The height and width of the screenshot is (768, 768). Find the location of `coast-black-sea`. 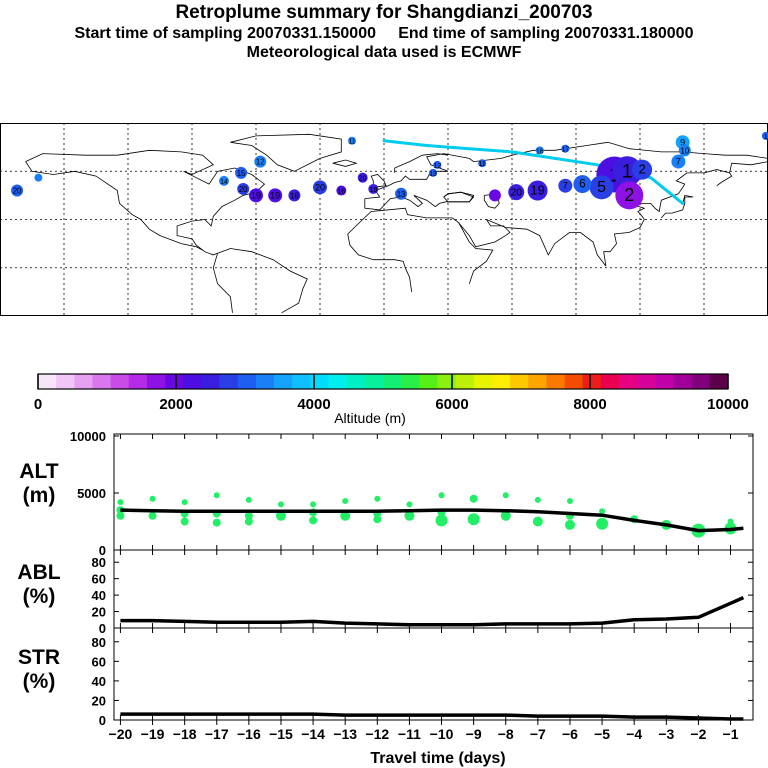

coast-black-sea is located at coordinates (459, 197).